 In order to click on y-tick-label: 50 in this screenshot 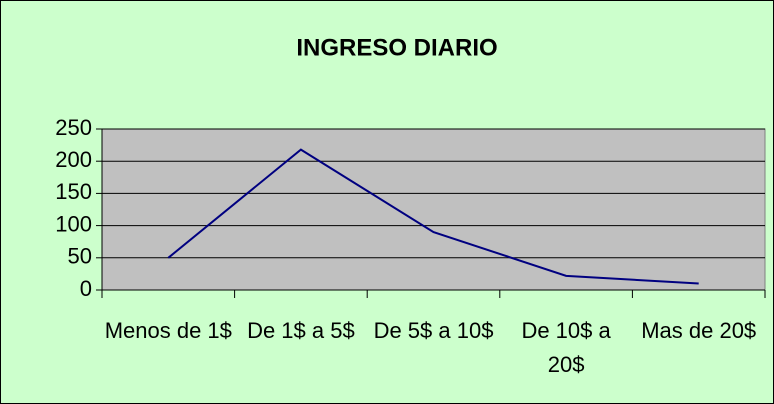, I will do `click(80, 256)`.